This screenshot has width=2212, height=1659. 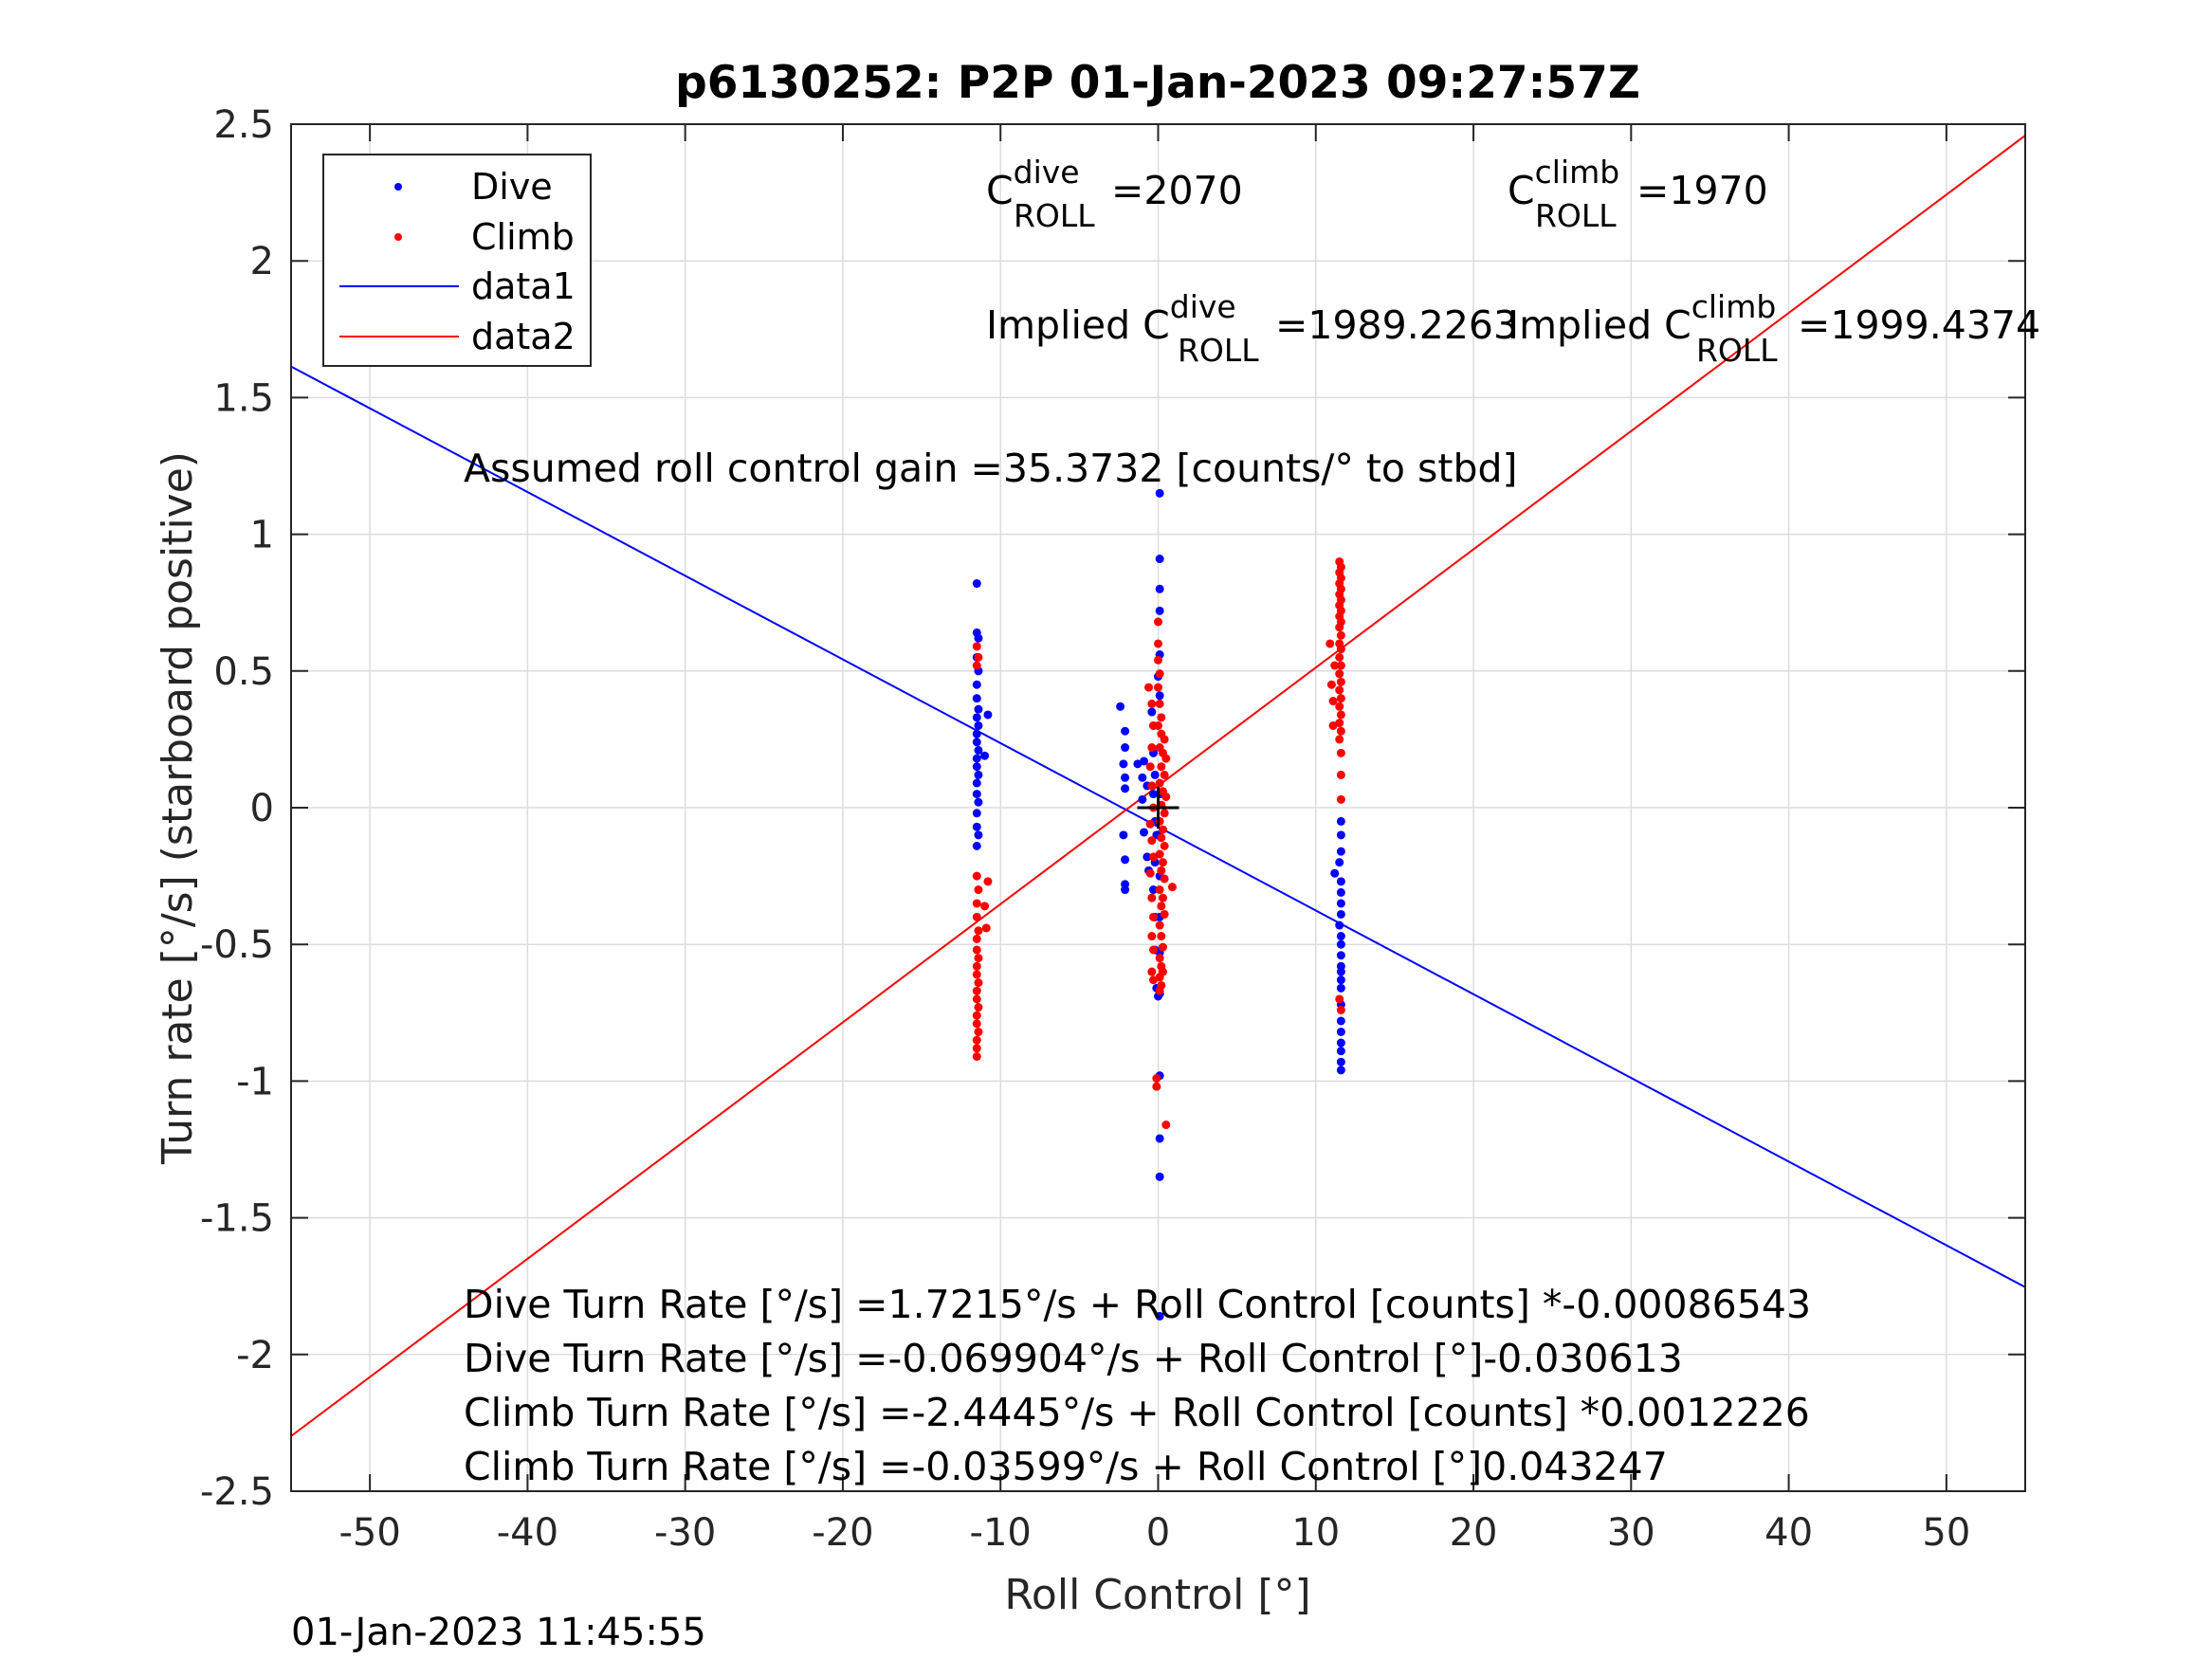 What do you see at coordinates (1158, 808) in the screenshot?
I see `center-marker` at bounding box center [1158, 808].